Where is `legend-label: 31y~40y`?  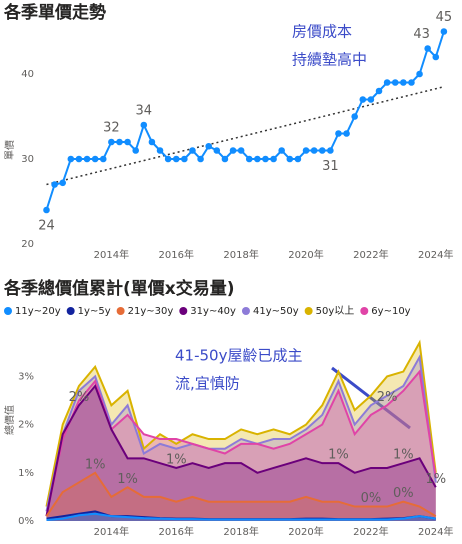 legend-label: 31y~40y is located at coordinates (213, 311).